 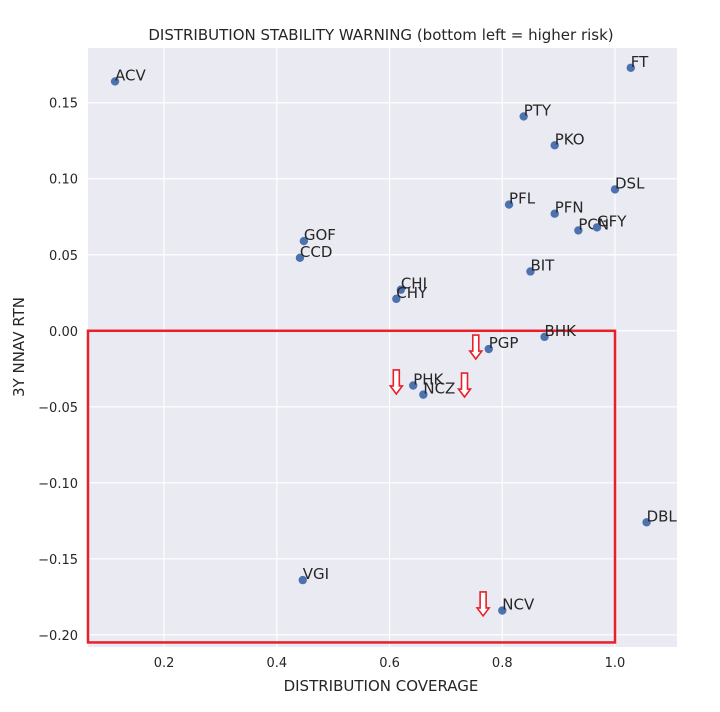 I want to click on point-label: NCZ, so click(x=439, y=389).